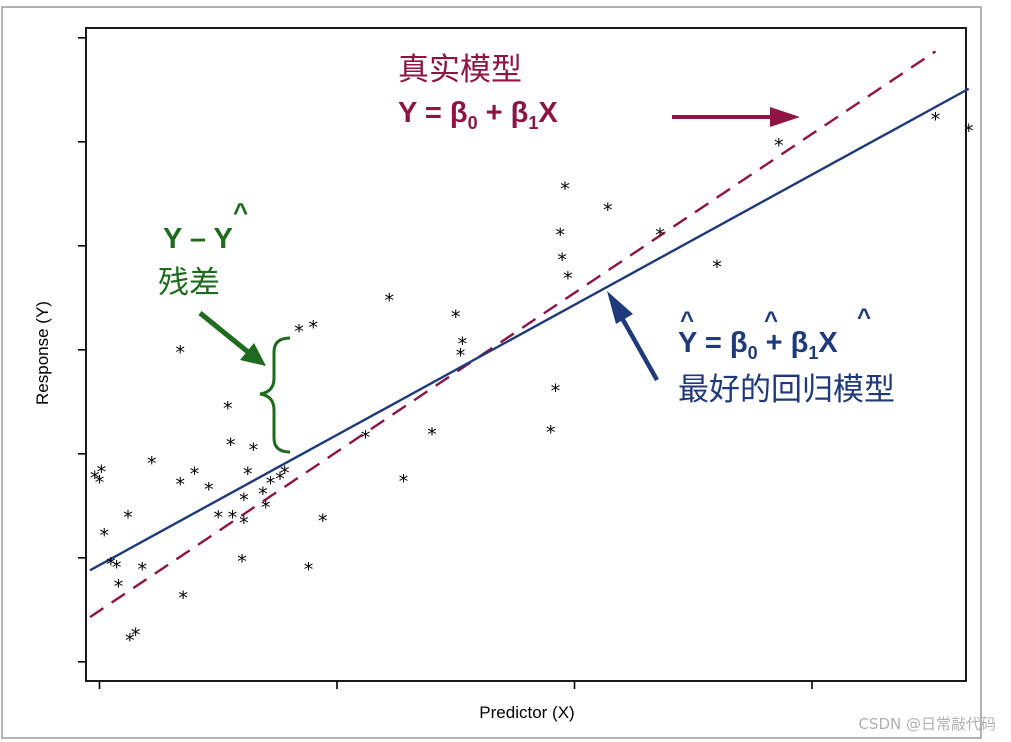 This screenshot has width=1011, height=742. What do you see at coordinates (687, 320) in the screenshot?
I see `fitted-hat-y: ^` at bounding box center [687, 320].